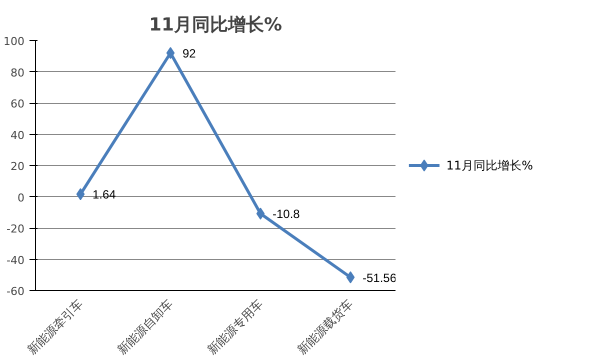 The image size is (600, 360). I want to click on y-tick-label: 100, so click(14, 41).